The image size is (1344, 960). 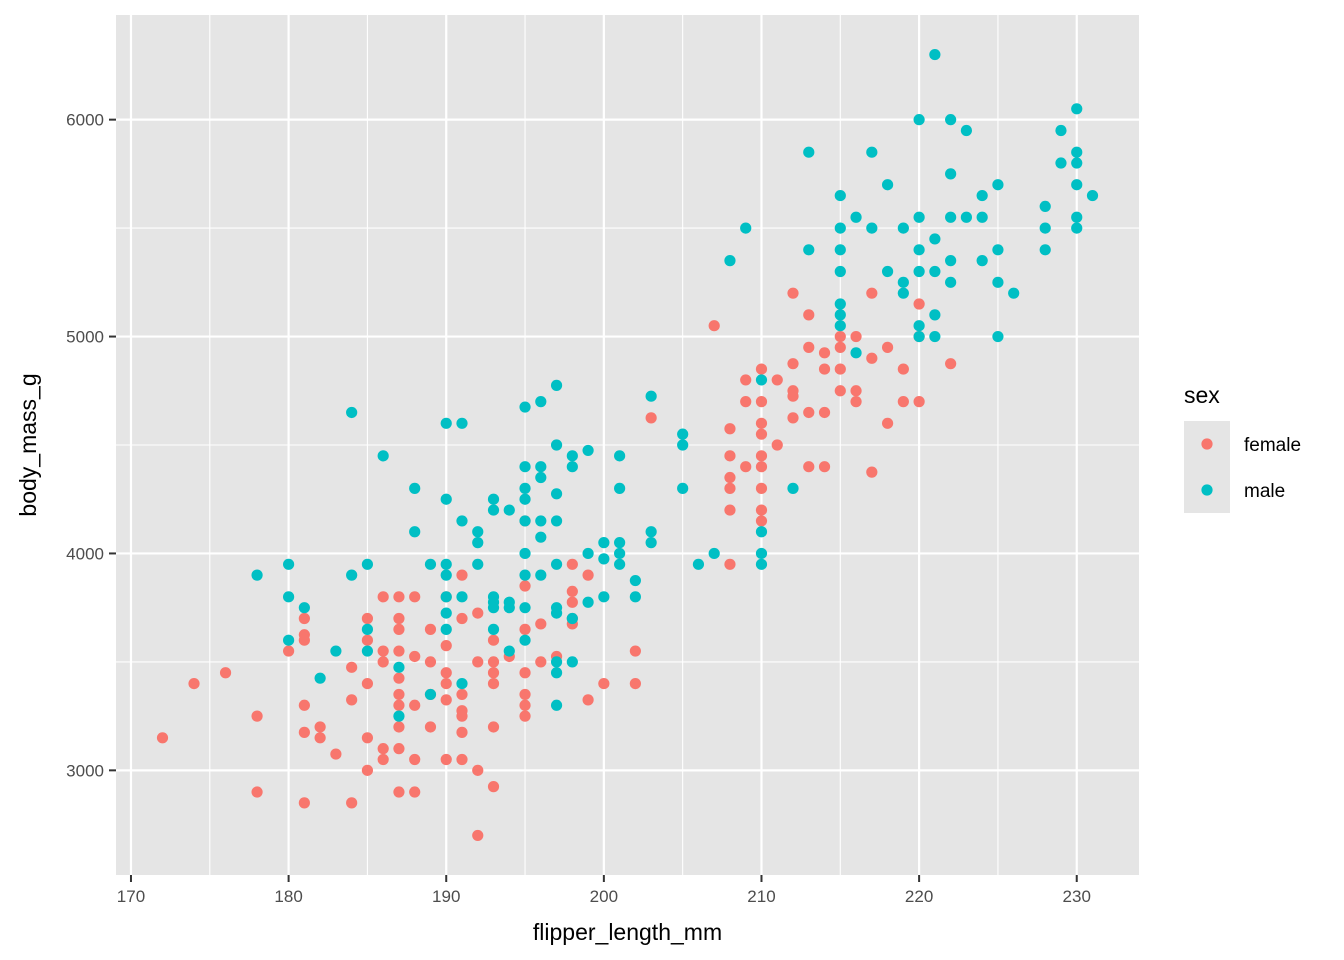 I want to click on y-tick-label: 6000, so click(x=85, y=120).